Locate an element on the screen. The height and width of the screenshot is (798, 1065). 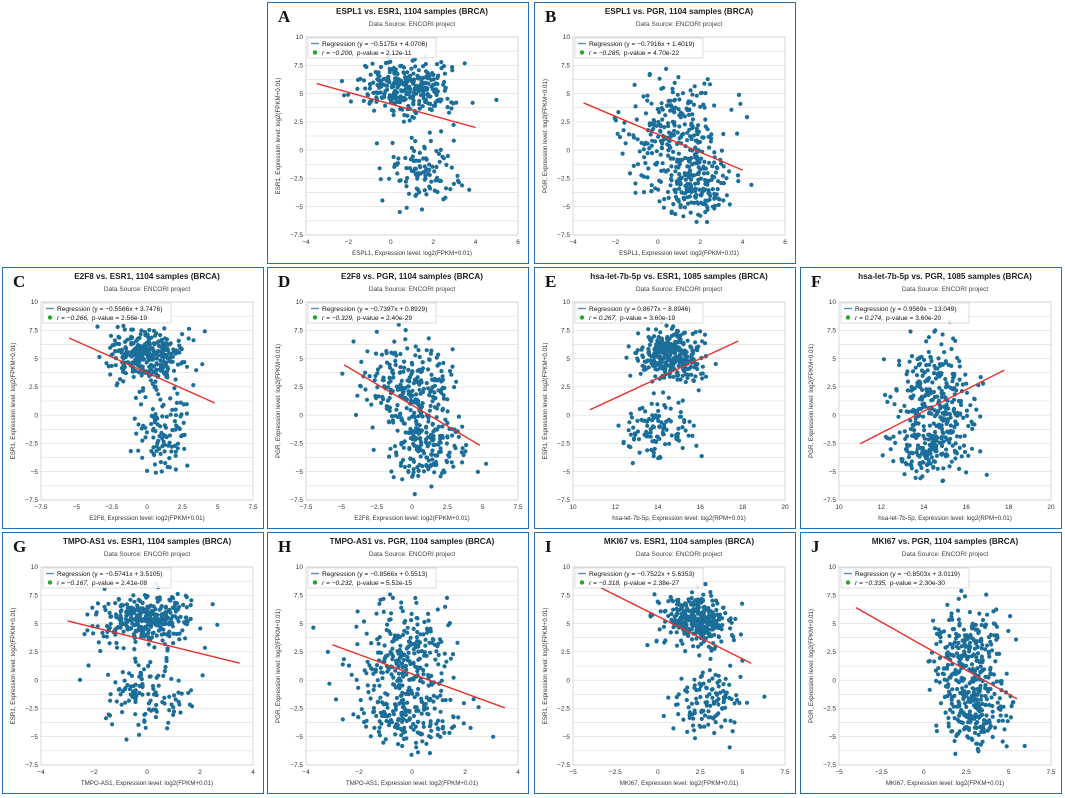
chart-title: TMPO-AS1 vs. ESR1, 1104 samples (BRCA) is located at coordinates (147, 541).